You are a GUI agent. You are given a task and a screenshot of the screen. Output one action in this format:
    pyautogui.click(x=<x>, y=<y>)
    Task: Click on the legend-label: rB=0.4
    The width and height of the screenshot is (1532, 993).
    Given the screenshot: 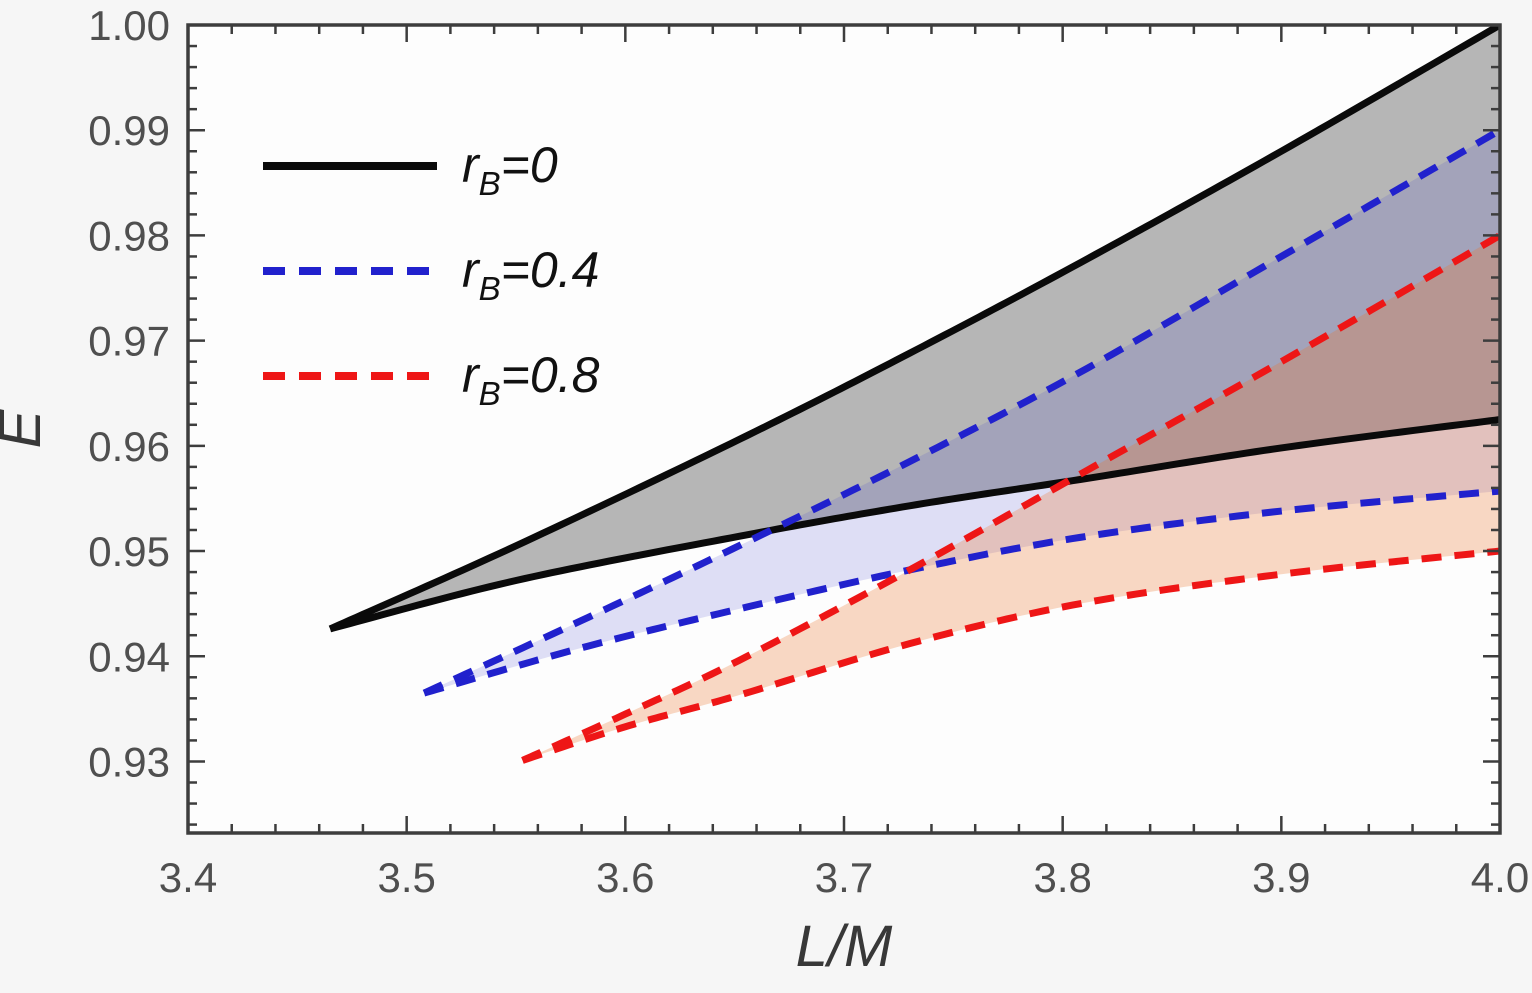 What is the action you would take?
    pyautogui.click(x=530, y=274)
    